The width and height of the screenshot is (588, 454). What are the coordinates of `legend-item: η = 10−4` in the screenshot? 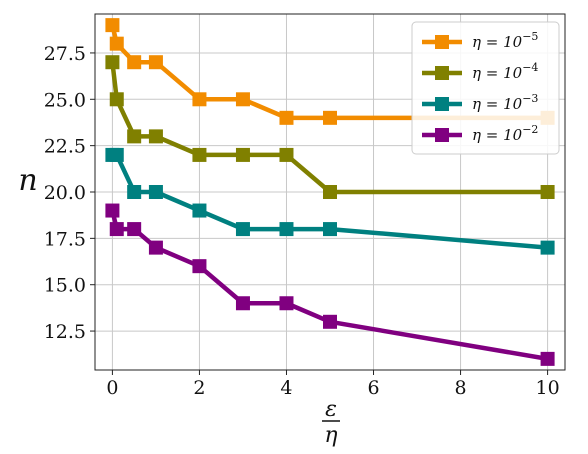 It's located at (480, 71).